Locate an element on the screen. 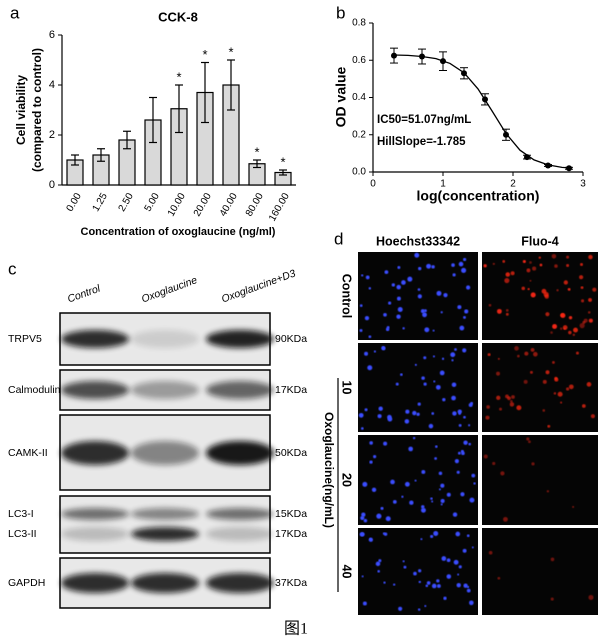 This screenshot has height=644, width=600. y-tick-label: 0.8 is located at coordinates (359, 23).